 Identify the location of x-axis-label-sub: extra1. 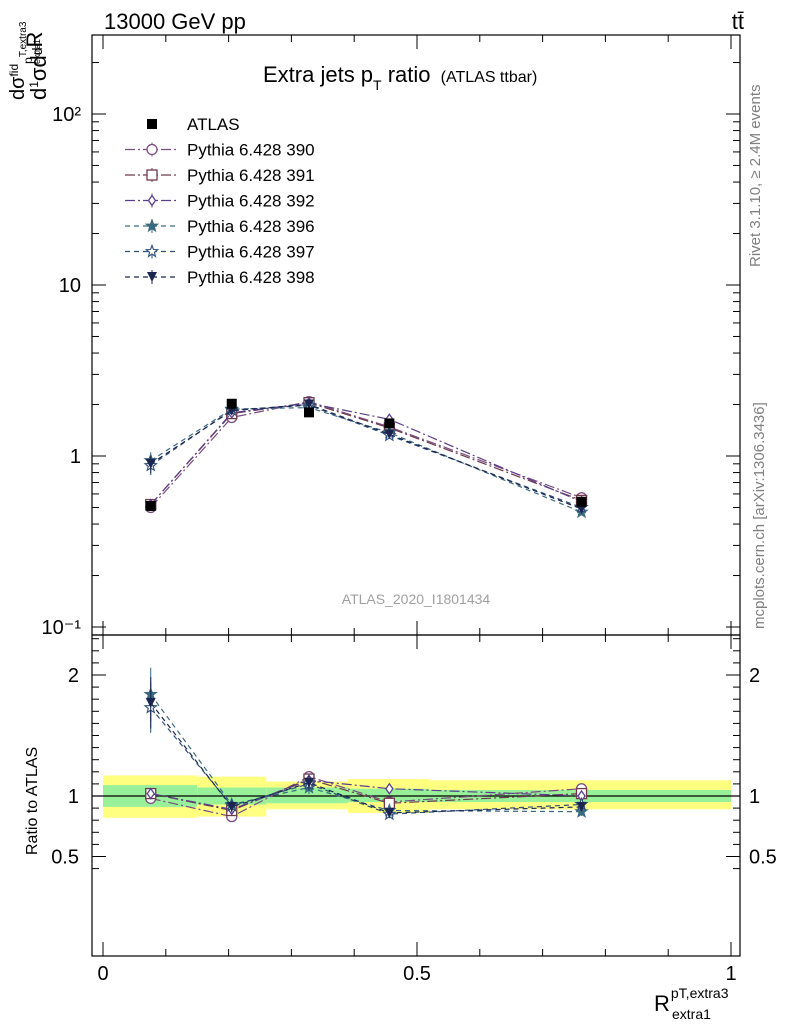
(691, 1014).